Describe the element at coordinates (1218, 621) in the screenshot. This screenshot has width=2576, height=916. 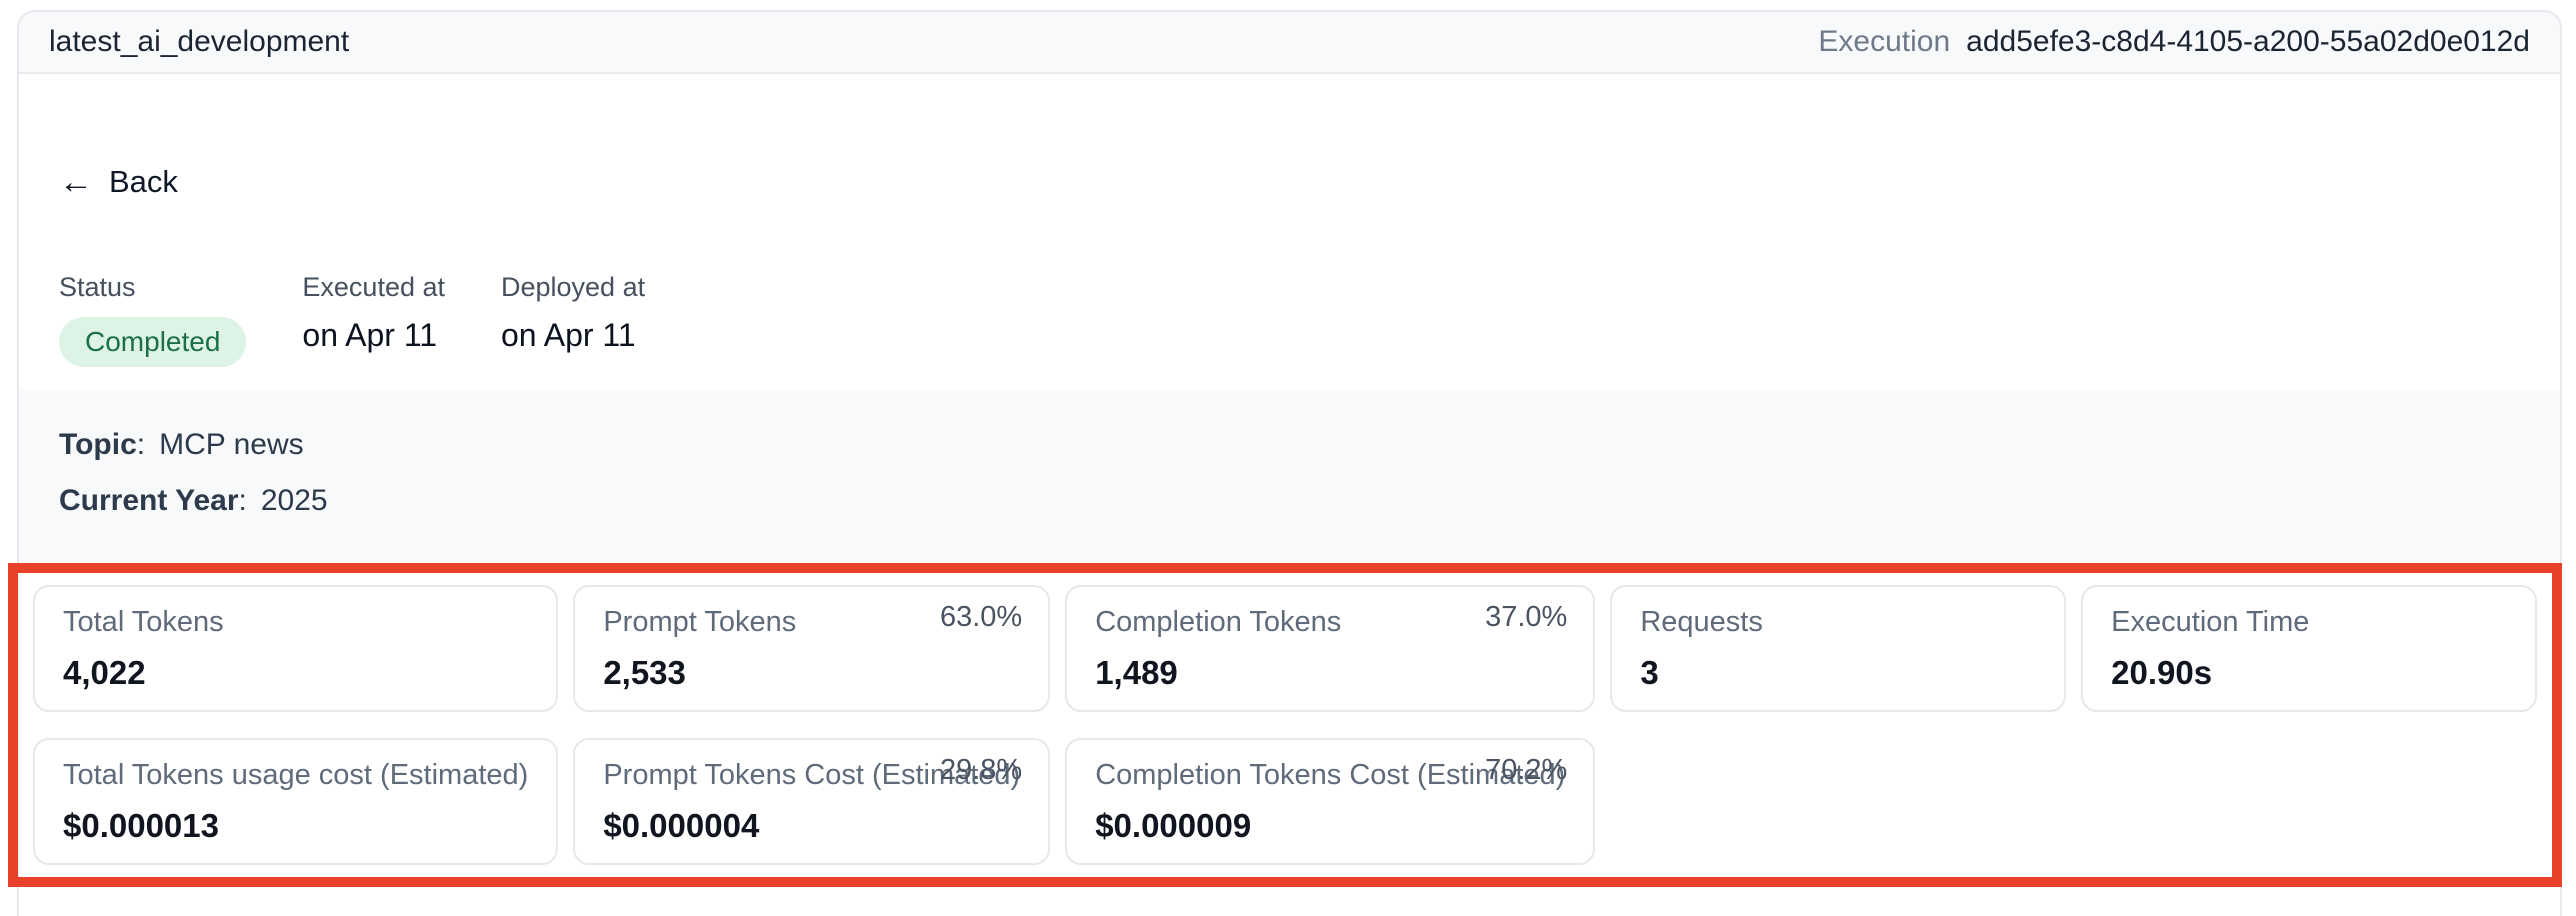
I see `metric-label: Completion Tokens` at that location.